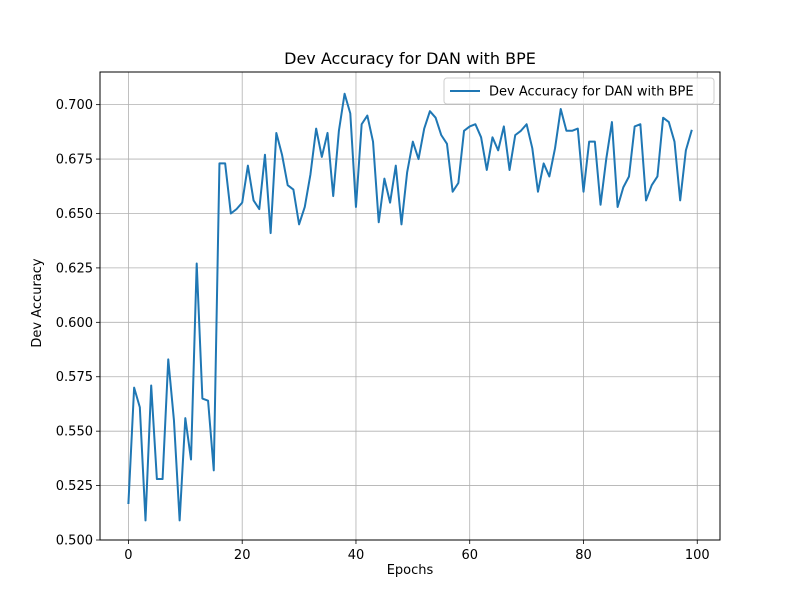 The height and width of the screenshot is (600, 800). I want to click on y-tick-label: 0.550, so click(74, 432).